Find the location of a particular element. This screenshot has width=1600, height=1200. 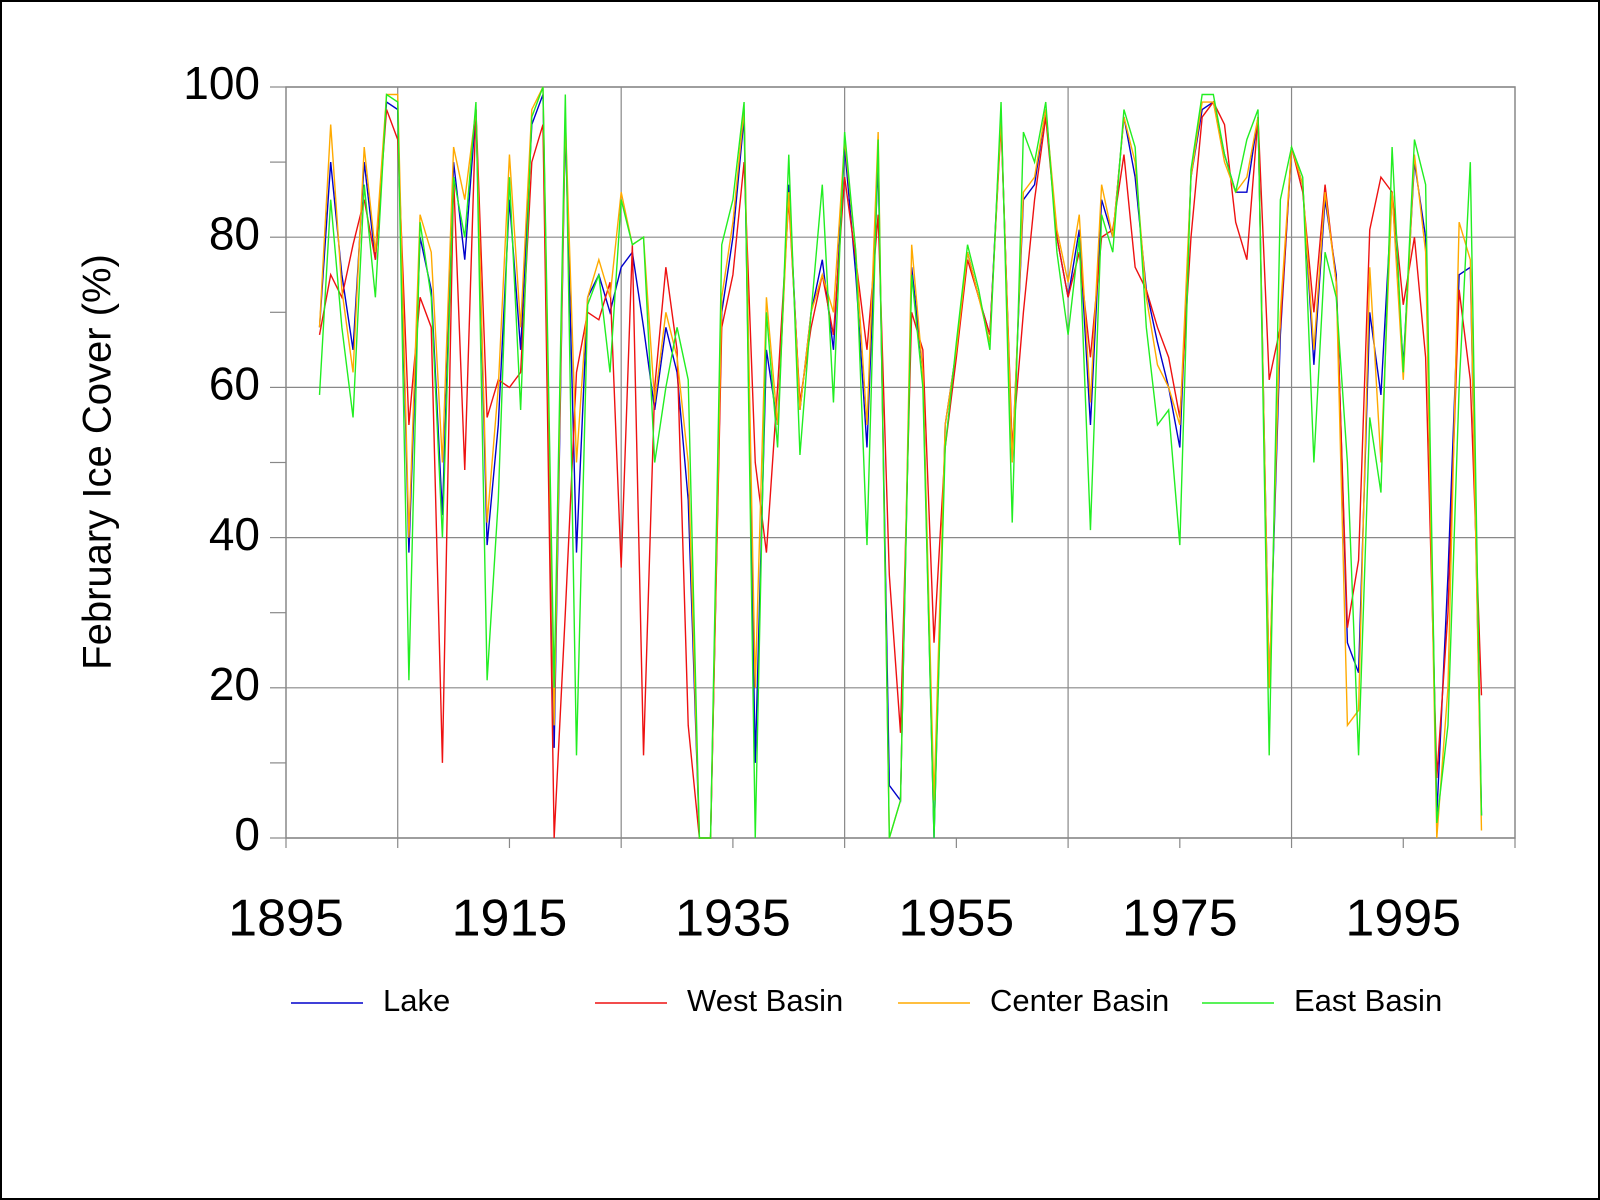

y-tick-label: 100 is located at coordinates (221, 83).